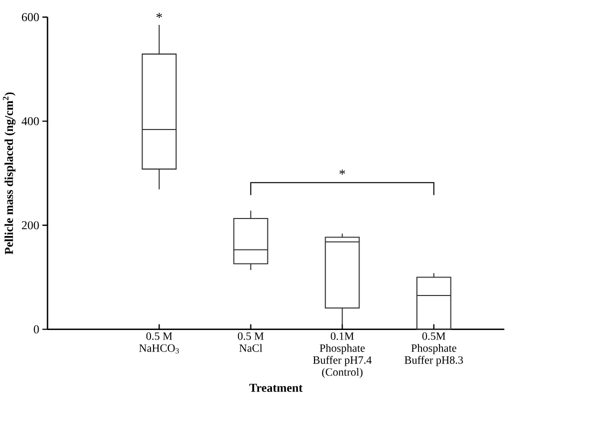 The width and height of the screenshot is (616, 436). What do you see at coordinates (342, 355) in the screenshot?
I see `x-tick-label: 0.1M Phosphate Buffer pH7.4 (Control)` at bounding box center [342, 355].